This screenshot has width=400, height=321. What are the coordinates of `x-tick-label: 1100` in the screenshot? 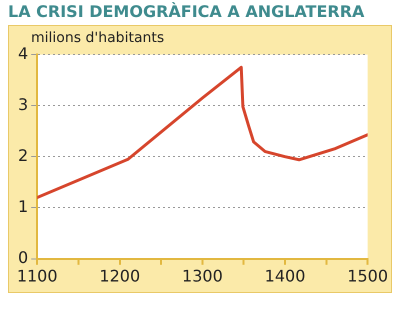 It's located at (37, 276).